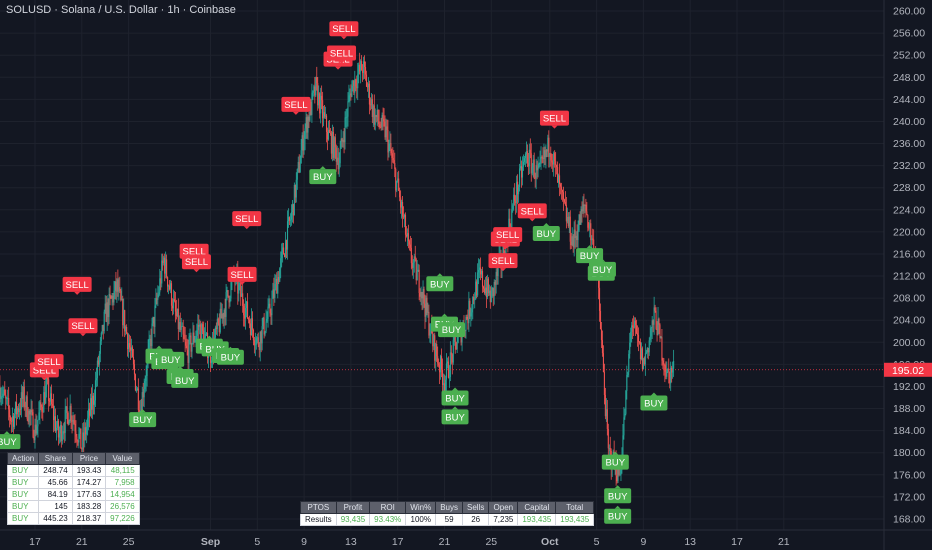 The image size is (932, 550). Describe the element at coordinates (449, 507) in the screenshot. I see `summary-col-header: Buys` at that location.